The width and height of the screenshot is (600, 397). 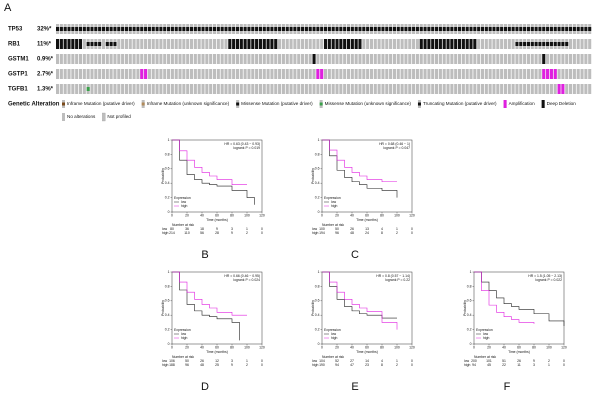 I want to click on risk-count: 3, so click(x=232, y=229).